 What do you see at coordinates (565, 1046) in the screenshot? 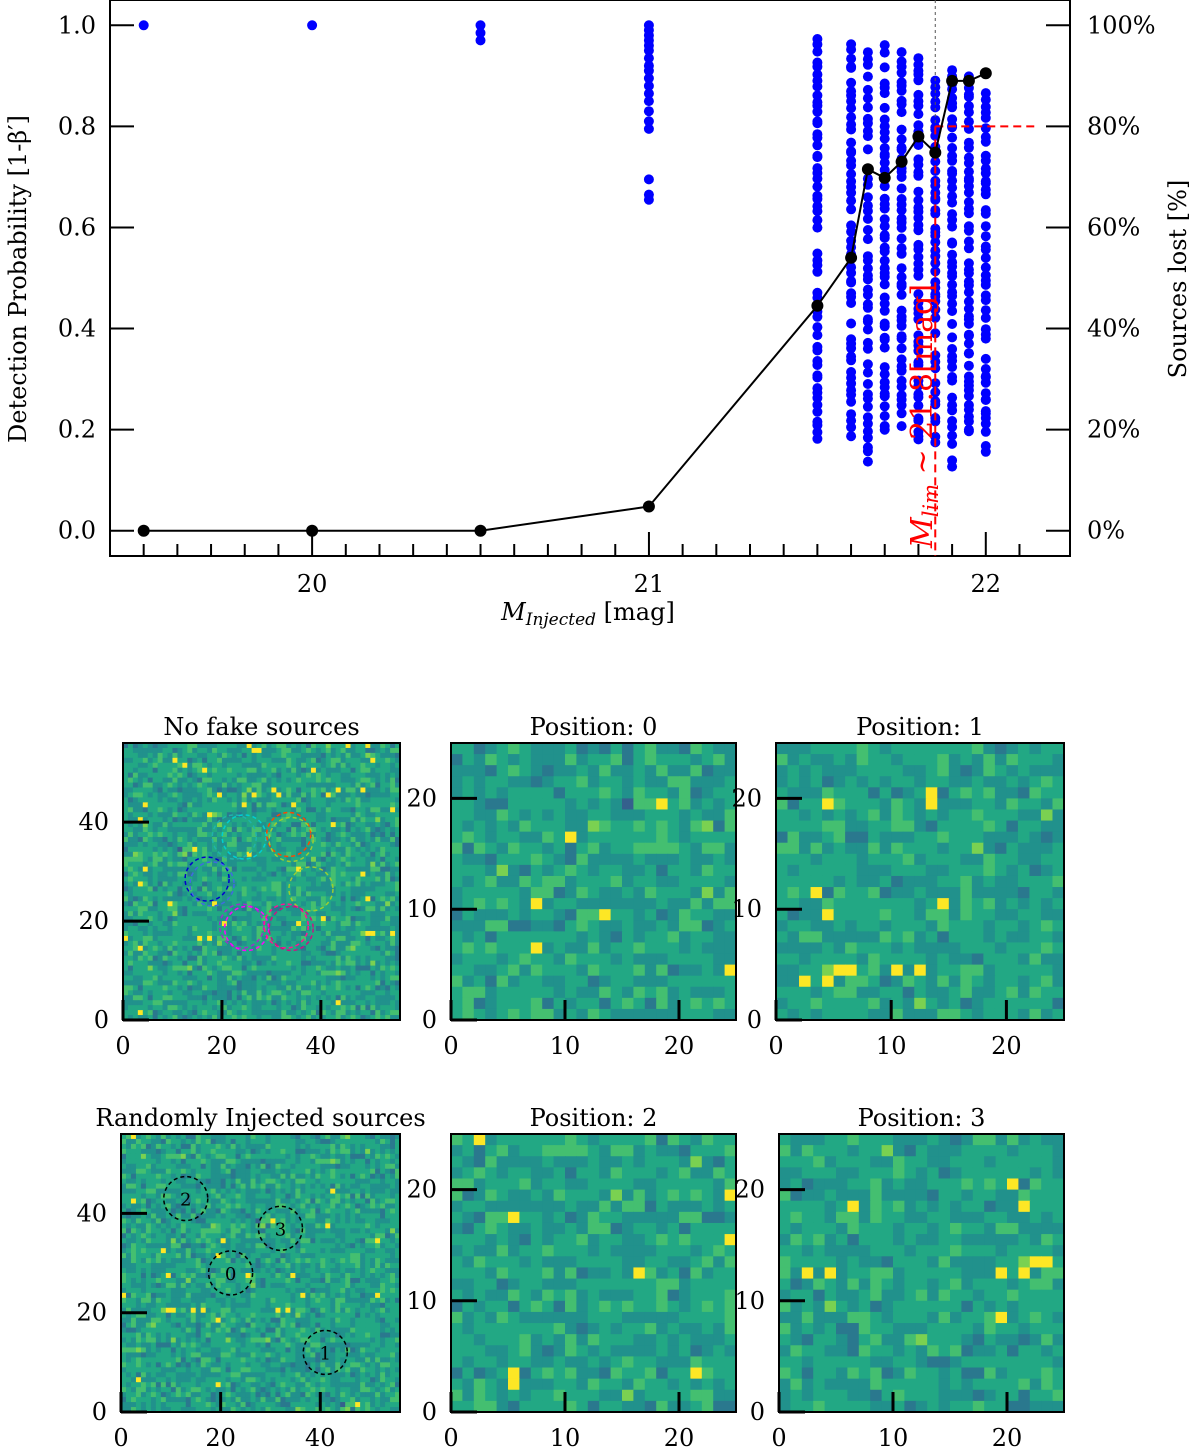
I see `panel-x-tick-label: 10` at bounding box center [565, 1046].